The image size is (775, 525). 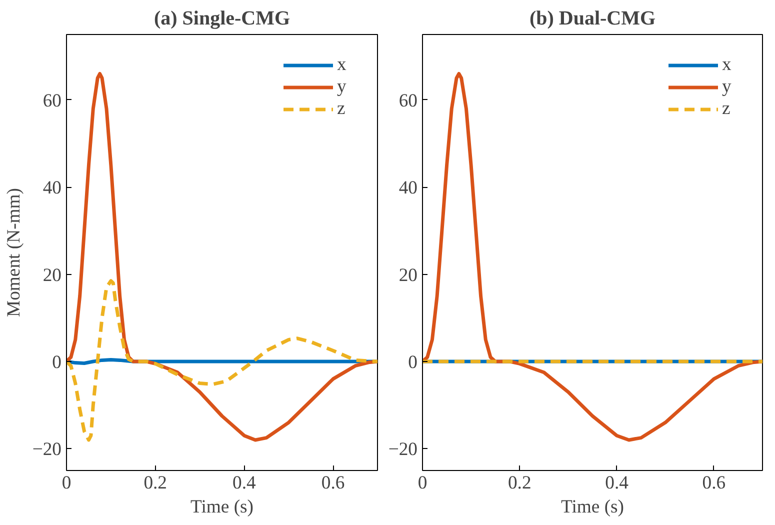 What do you see at coordinates (592, 19) in the screenshot?
I see `chart-title: (b) Dual-CMG` at bounding box center [592, 19].